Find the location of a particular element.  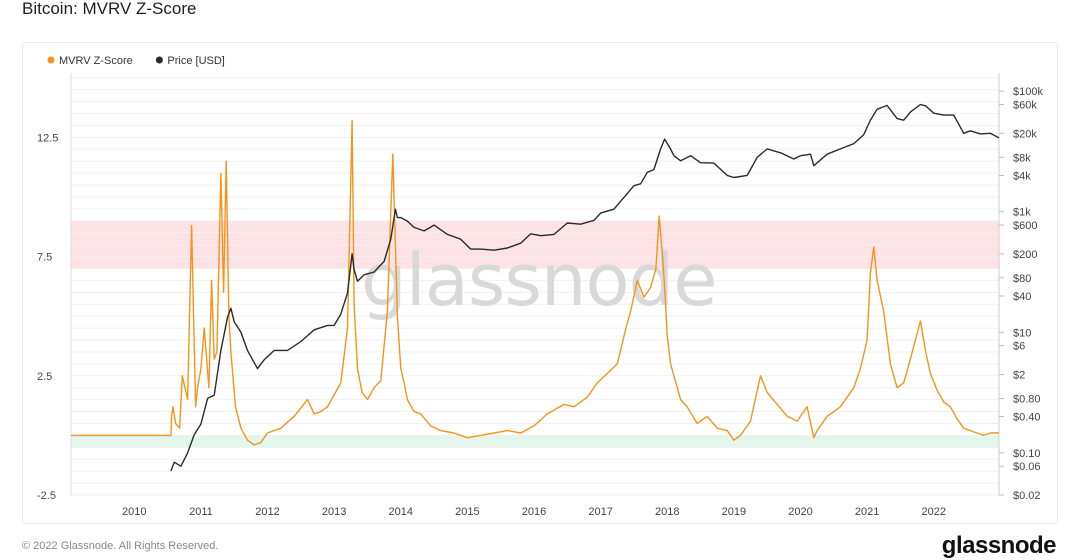

right-tick-label: $600 is located at coordinates (1025, 226).